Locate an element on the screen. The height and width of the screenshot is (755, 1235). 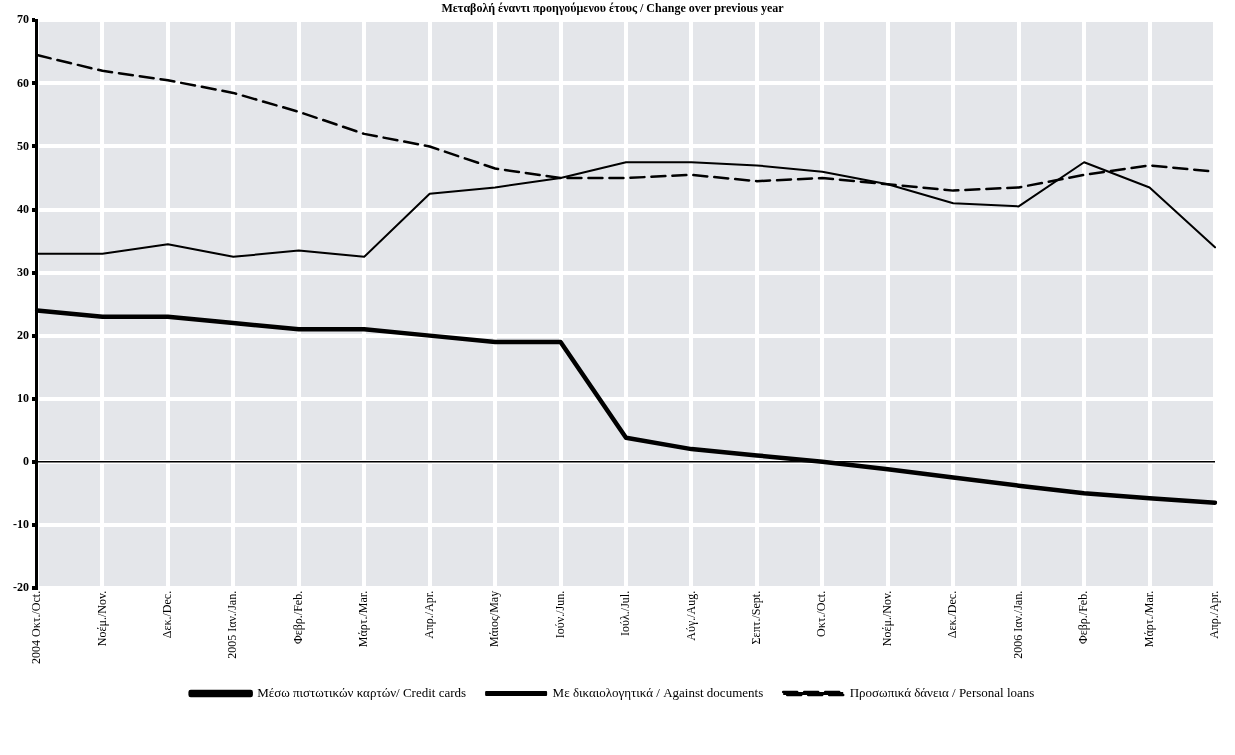
y-tick-label: 70 is located at coordinates (23, 19).